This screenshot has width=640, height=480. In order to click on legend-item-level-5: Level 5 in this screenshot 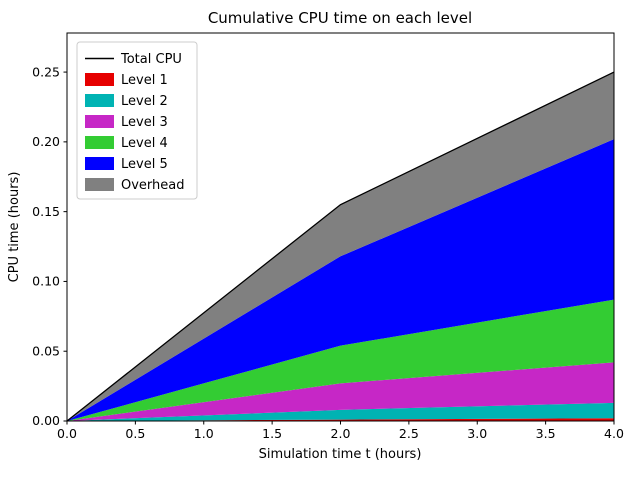, I will do `click(126, 164)`.